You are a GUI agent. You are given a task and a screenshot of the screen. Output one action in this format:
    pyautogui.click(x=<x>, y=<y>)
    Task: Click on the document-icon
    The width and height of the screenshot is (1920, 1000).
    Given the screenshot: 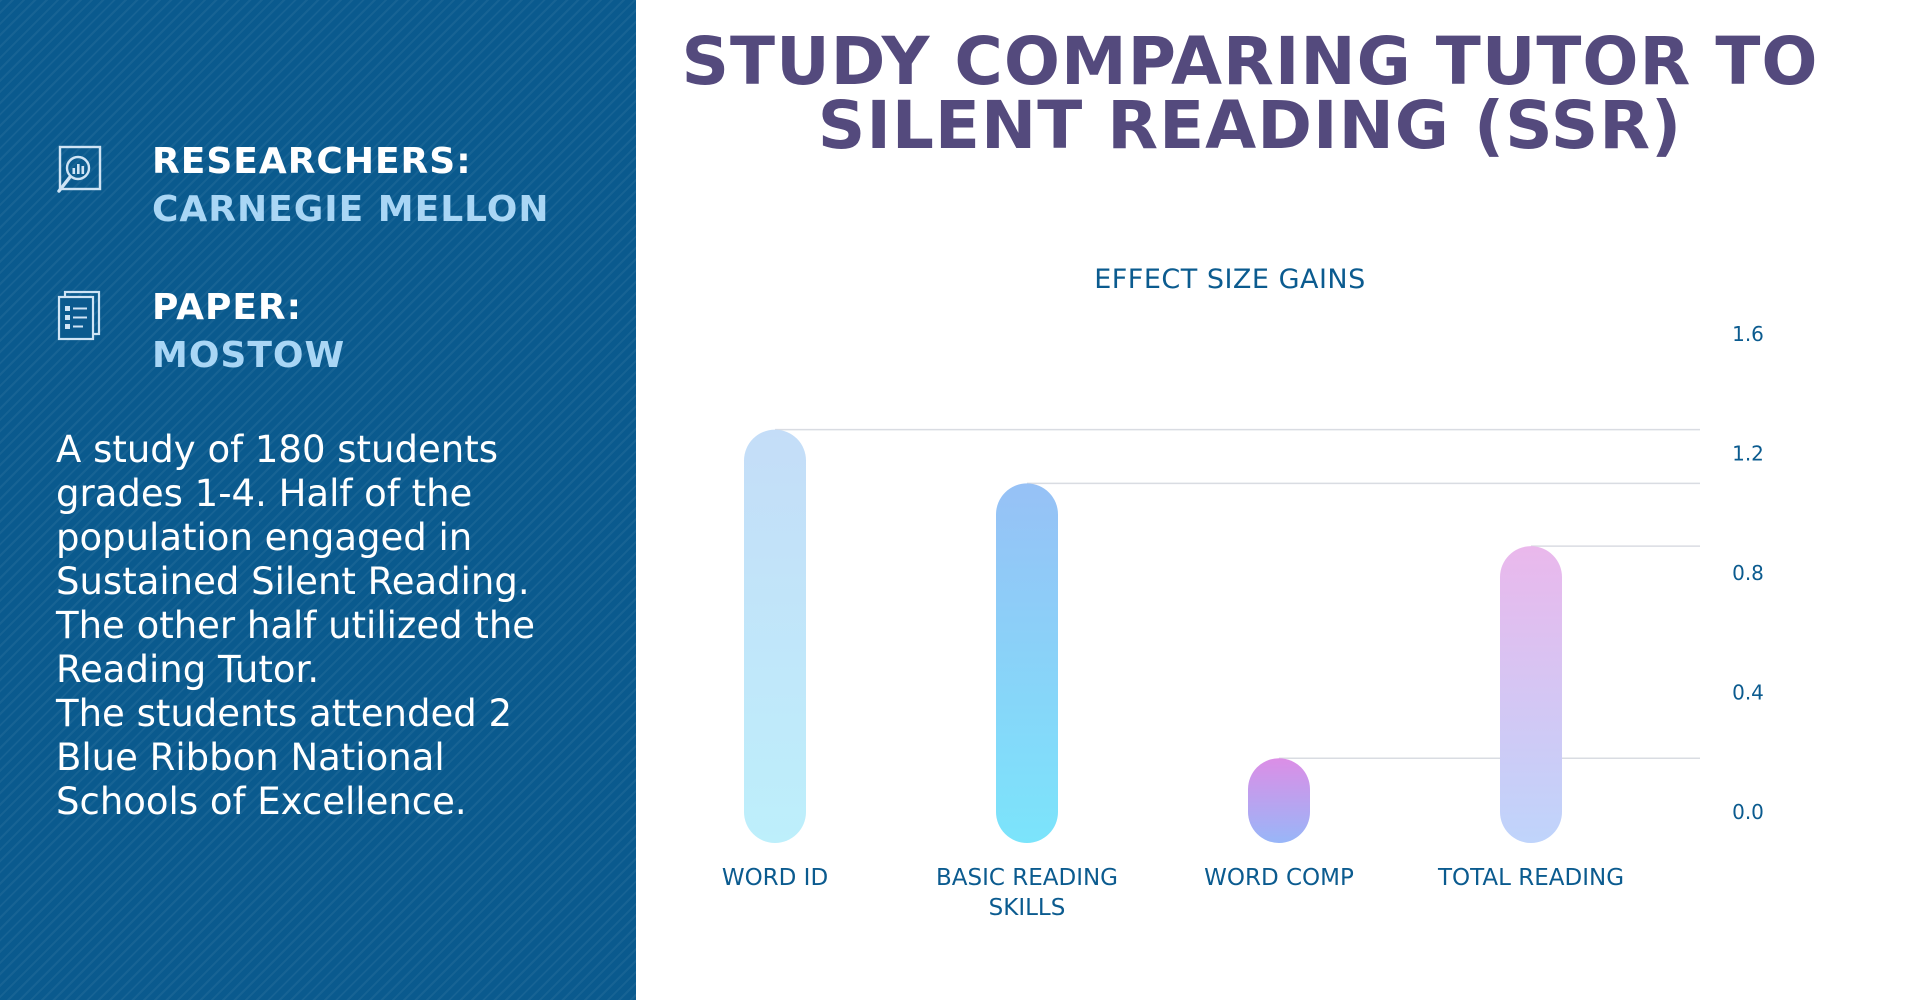 What is the action you would take?
    pyautogui.click(x=79, y=316)
    